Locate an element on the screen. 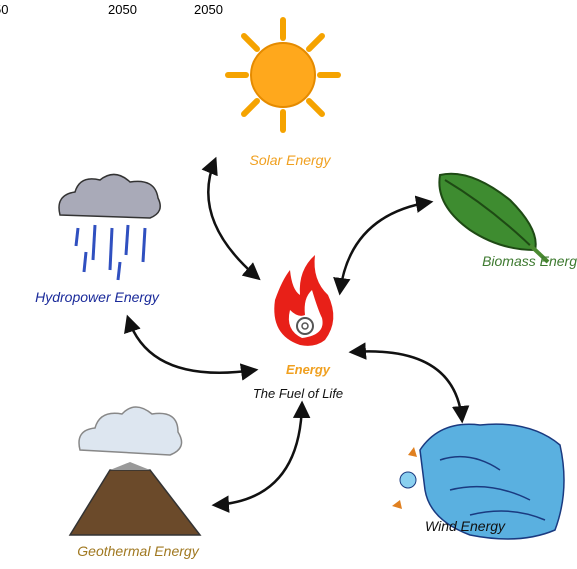 The image size is (577, 569). sun-icon is located at coordinates (283, 75).